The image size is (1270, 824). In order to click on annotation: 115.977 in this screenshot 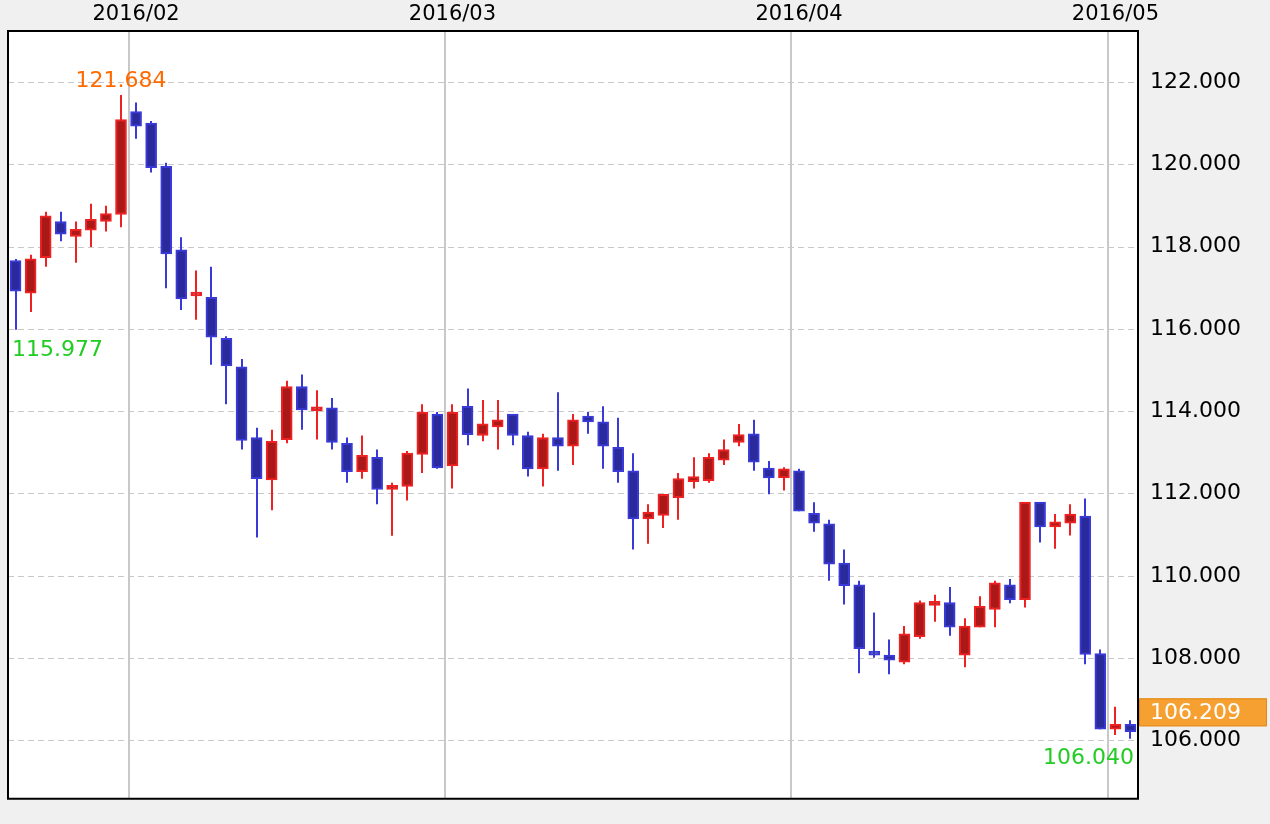, I will do `click(57, 348)`.